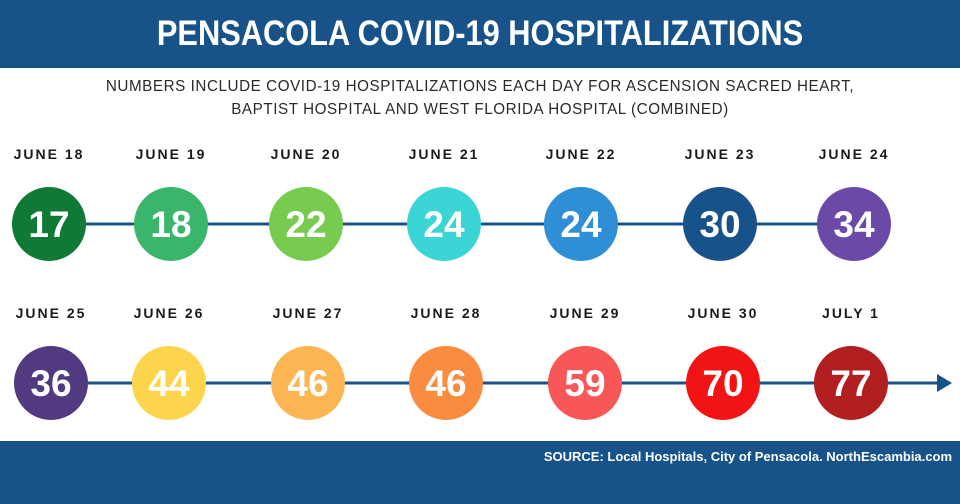 Image resolution: width=960 pixels, height=504 pixels. I want to click on date-label: JUNE 19, so click(171, 154).